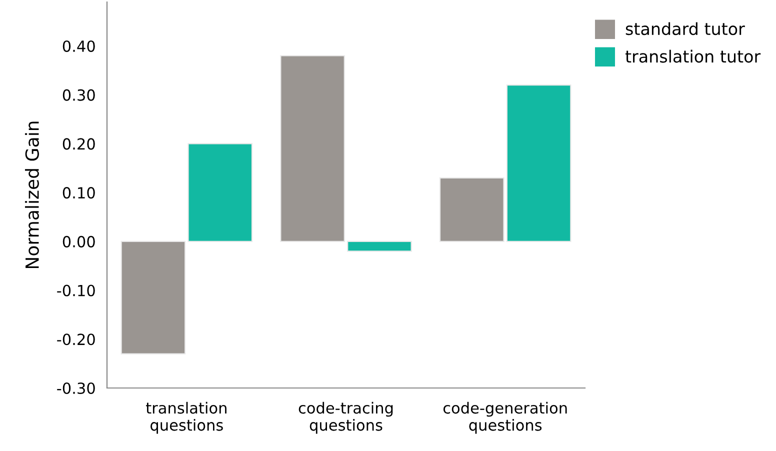 This screenshot has height=451, width=776. I want to click on y-tick-label: 0.30, so click(78, 95).